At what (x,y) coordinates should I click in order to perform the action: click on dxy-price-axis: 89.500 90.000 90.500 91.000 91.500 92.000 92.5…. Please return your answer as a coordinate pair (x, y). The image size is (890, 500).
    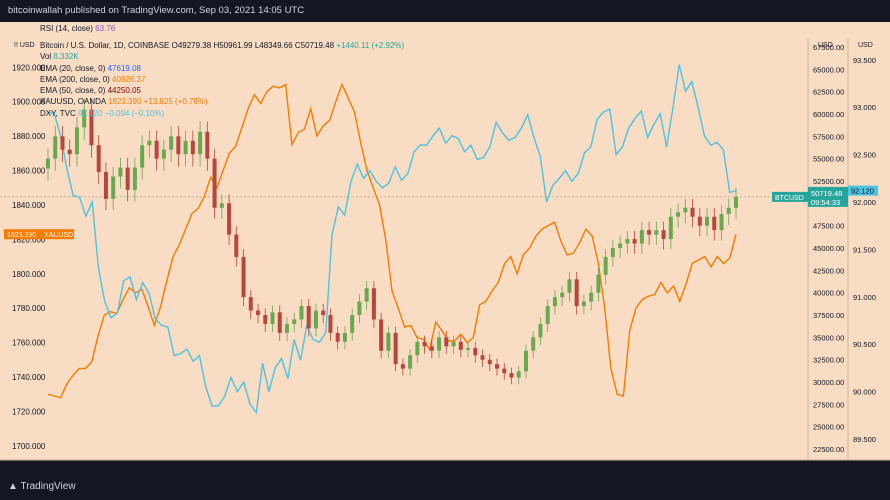
    Looking at the image, I should click on (864, 250).